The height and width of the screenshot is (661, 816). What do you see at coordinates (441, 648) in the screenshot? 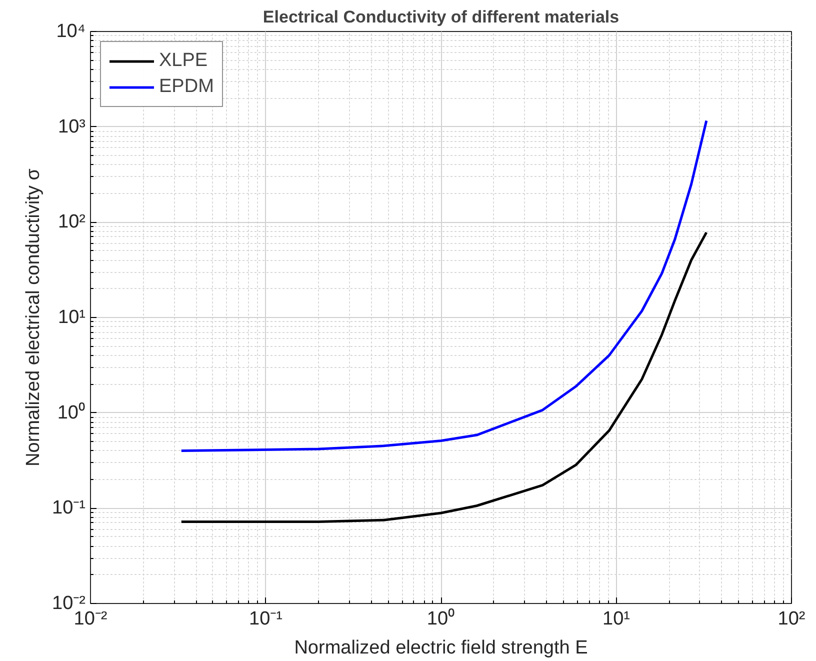
I see `x-axis-title: Normalized electric field strength E` at bounding box center [441, 648].